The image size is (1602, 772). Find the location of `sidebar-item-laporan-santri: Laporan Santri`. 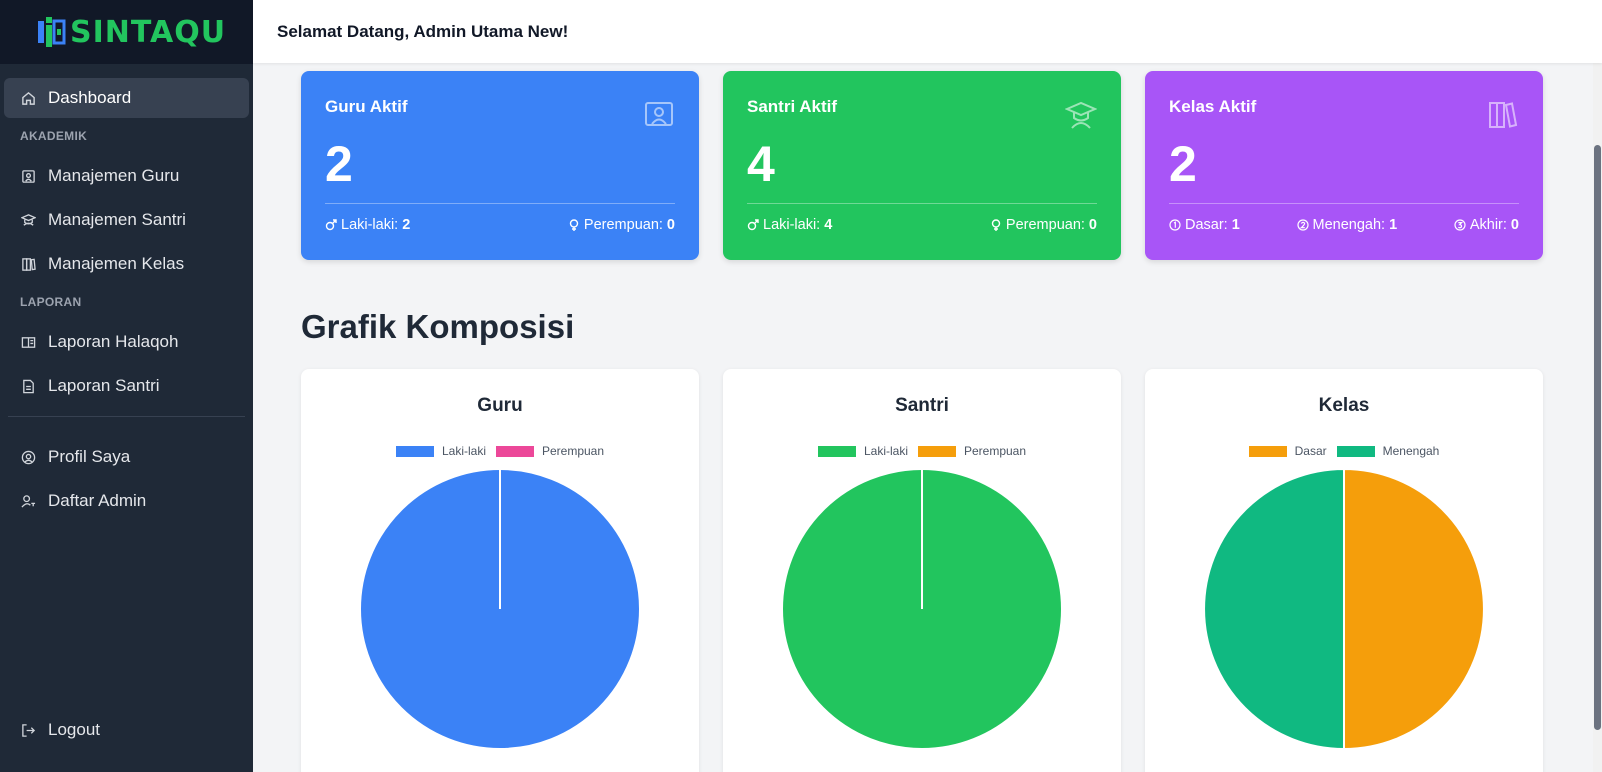

sidebar-item-laporan-santri: Laporan Santri is located at coordinates (126, 386).